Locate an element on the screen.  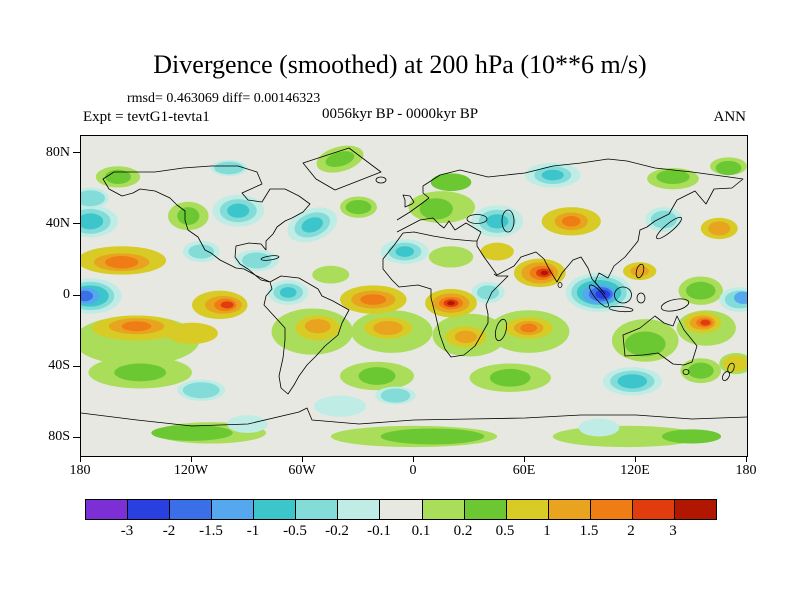
coast-borneo is located at coordinates (623, 295).